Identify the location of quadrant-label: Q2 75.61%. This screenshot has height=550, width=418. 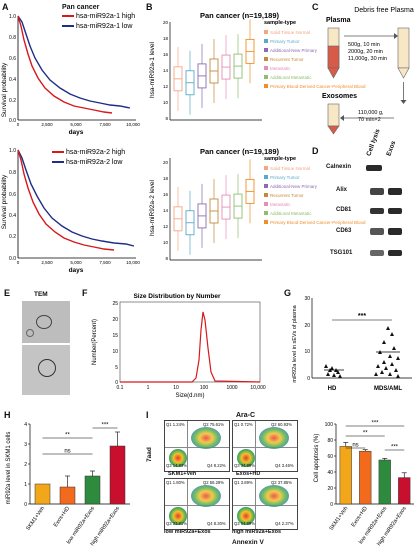
(213, 424).